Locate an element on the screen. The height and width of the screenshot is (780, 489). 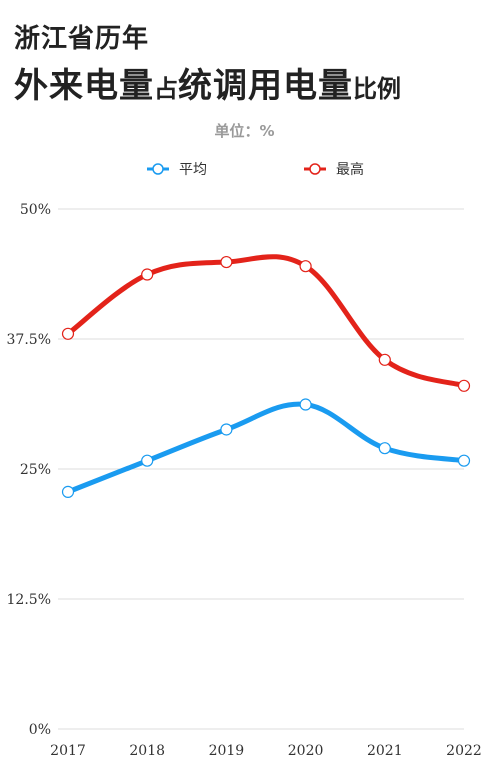
x-tick-label: 2022 is located at coordinates (464, 751).